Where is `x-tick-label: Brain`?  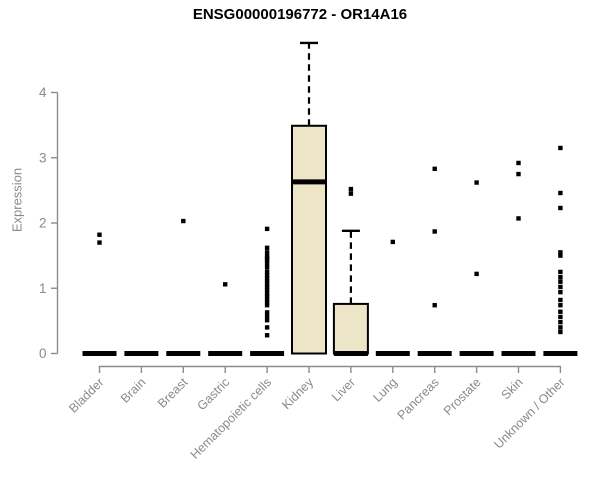 x-tick-label: Brain is located at coordinates (133, 390).